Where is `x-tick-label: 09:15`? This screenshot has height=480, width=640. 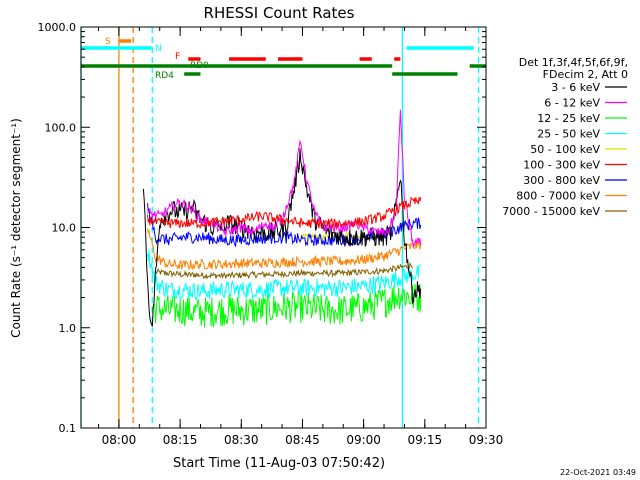
x-tick-label: 09:15 is located at coordinates (425, 440).